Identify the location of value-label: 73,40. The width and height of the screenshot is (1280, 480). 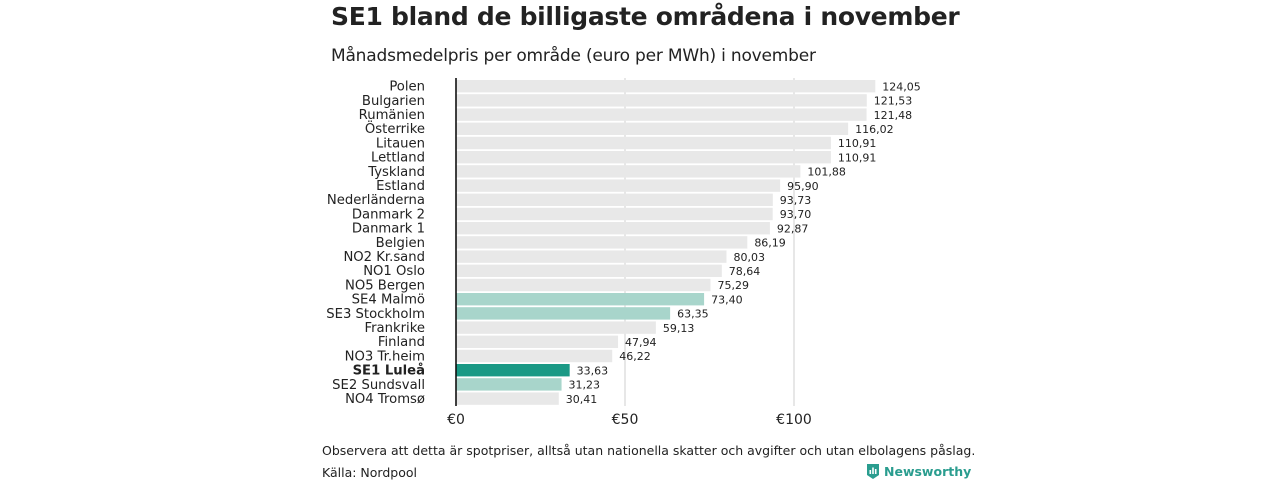
(727, 299).